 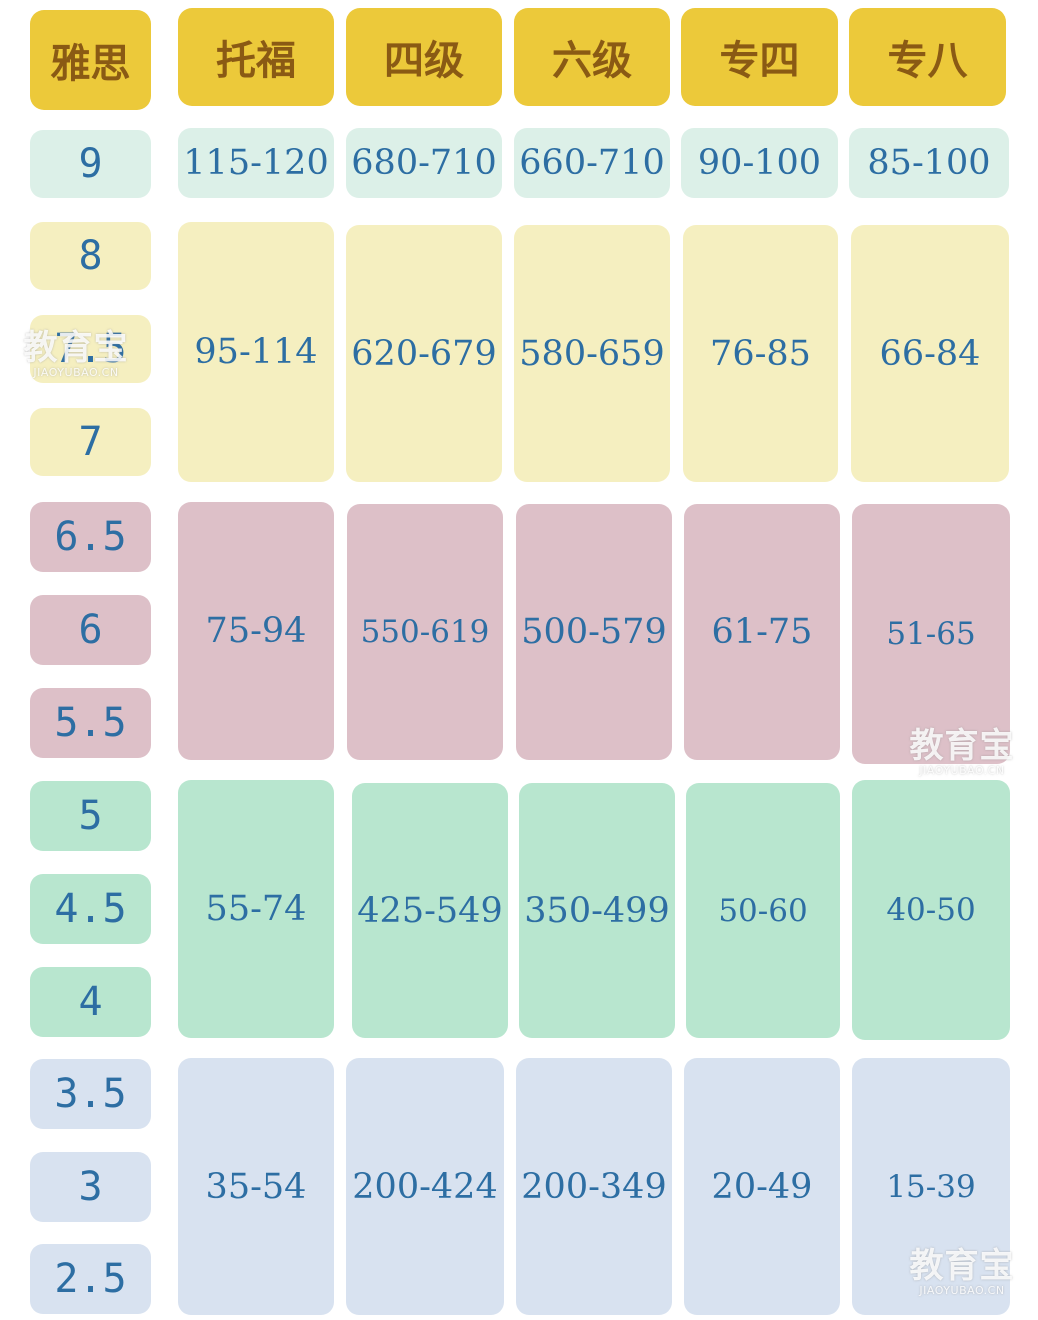 What do you see at coordinates (90, 537) in the screenshot?
I see `ielts-score-6-5: 6.5` at bounding box center [90, 537].